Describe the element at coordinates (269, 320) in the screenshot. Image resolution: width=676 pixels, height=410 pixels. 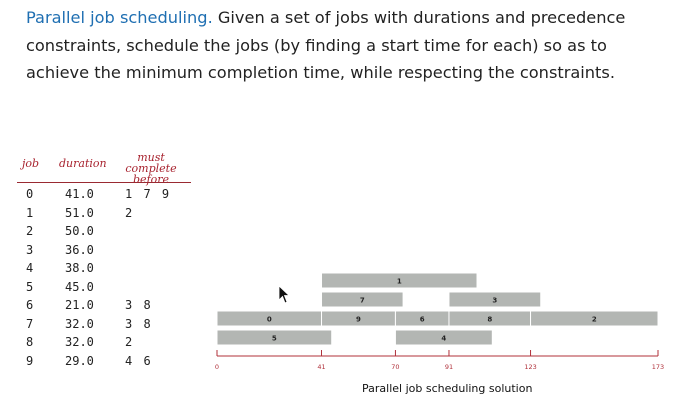
I see `gantt-bar-label: 0` at that location.